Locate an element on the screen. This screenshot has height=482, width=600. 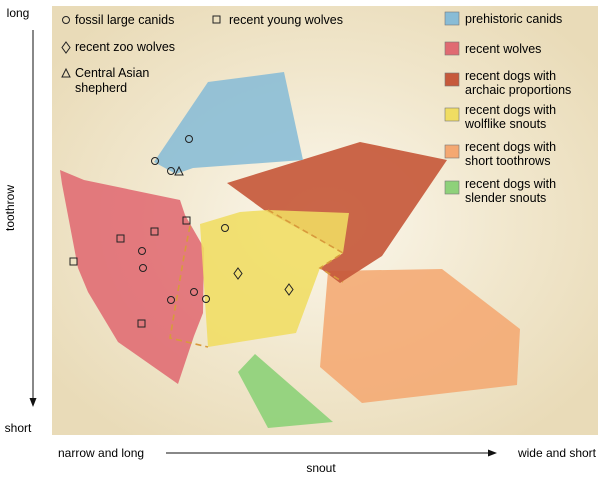
y-axis-top-label: long is located at coordinates (18, 13).